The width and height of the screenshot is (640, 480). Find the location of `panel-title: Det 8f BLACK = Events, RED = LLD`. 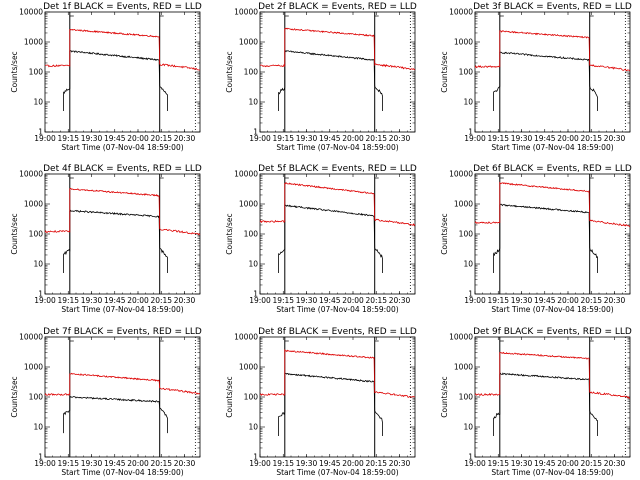

panel-title: Det 8f BLACK = Events, RED = LLD is located at coordinates (337, 332).